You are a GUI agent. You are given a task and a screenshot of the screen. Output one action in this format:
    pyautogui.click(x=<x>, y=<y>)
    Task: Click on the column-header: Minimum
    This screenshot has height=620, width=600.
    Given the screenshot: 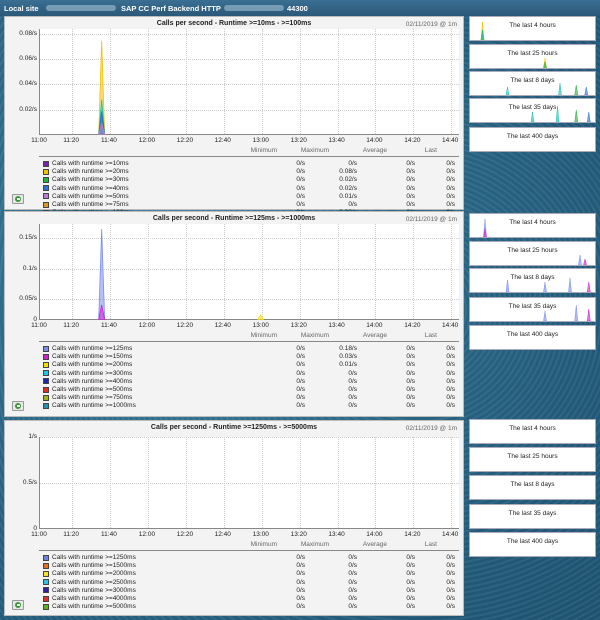 What is the action you would take?
    pyautogui.click(x=263, y=150)
    